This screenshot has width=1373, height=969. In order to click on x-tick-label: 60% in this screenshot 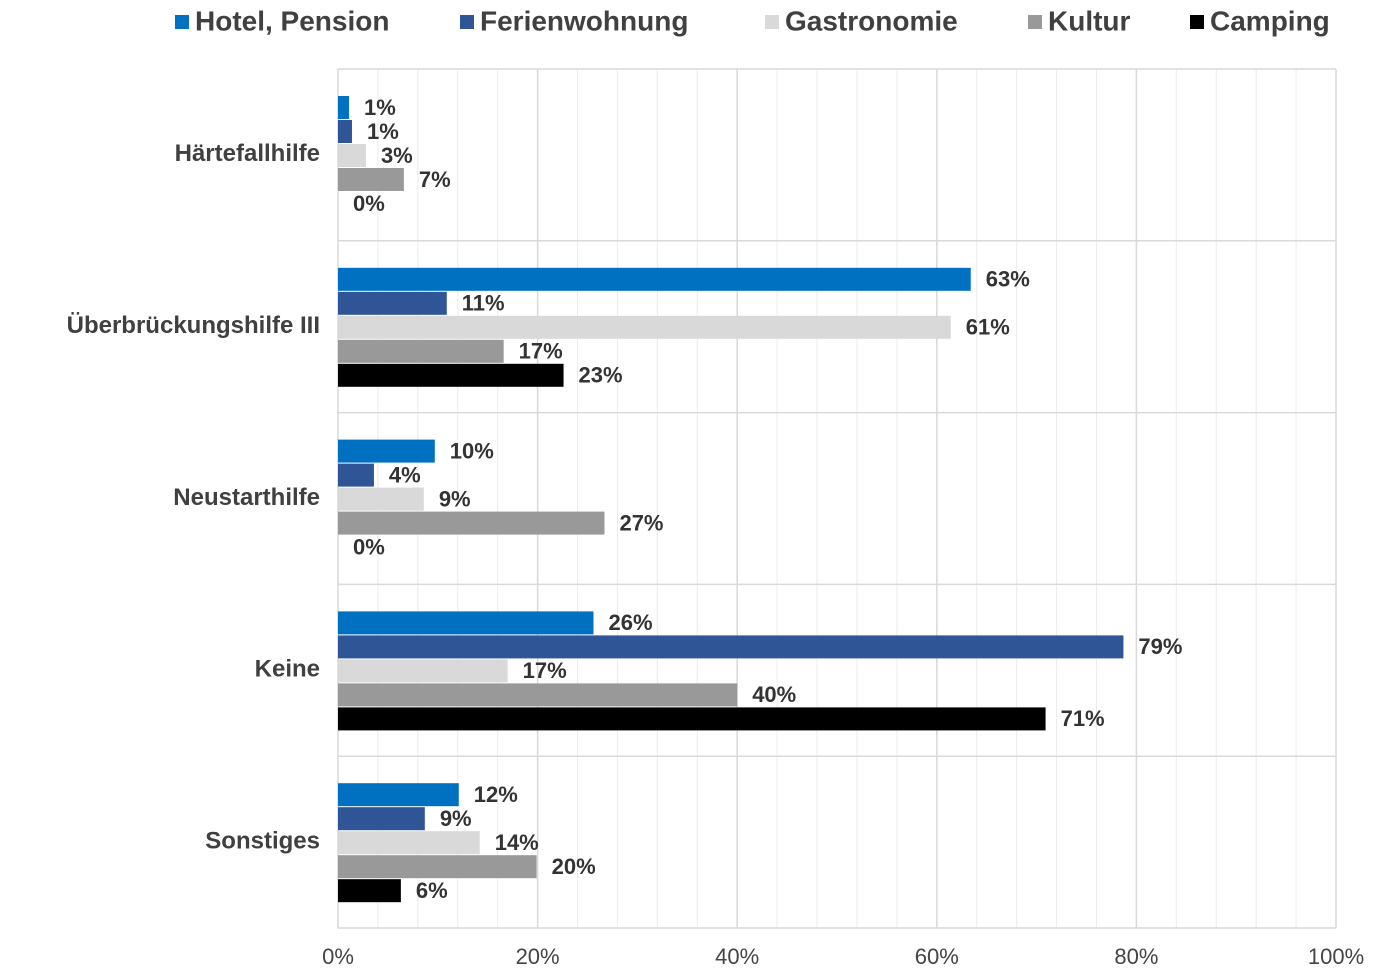, I will do `click(937, 956)`.